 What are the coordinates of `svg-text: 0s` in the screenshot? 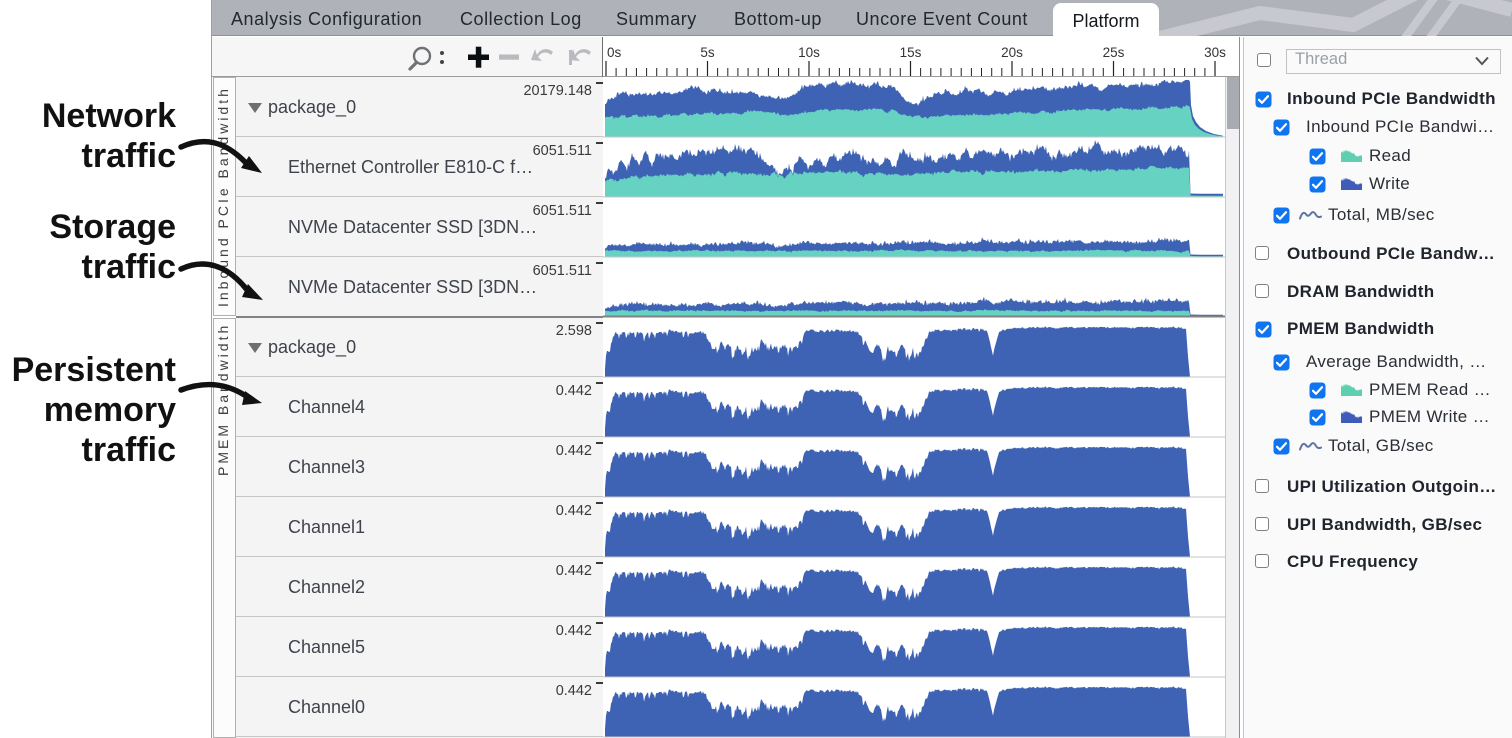 It's located at (614, 52).